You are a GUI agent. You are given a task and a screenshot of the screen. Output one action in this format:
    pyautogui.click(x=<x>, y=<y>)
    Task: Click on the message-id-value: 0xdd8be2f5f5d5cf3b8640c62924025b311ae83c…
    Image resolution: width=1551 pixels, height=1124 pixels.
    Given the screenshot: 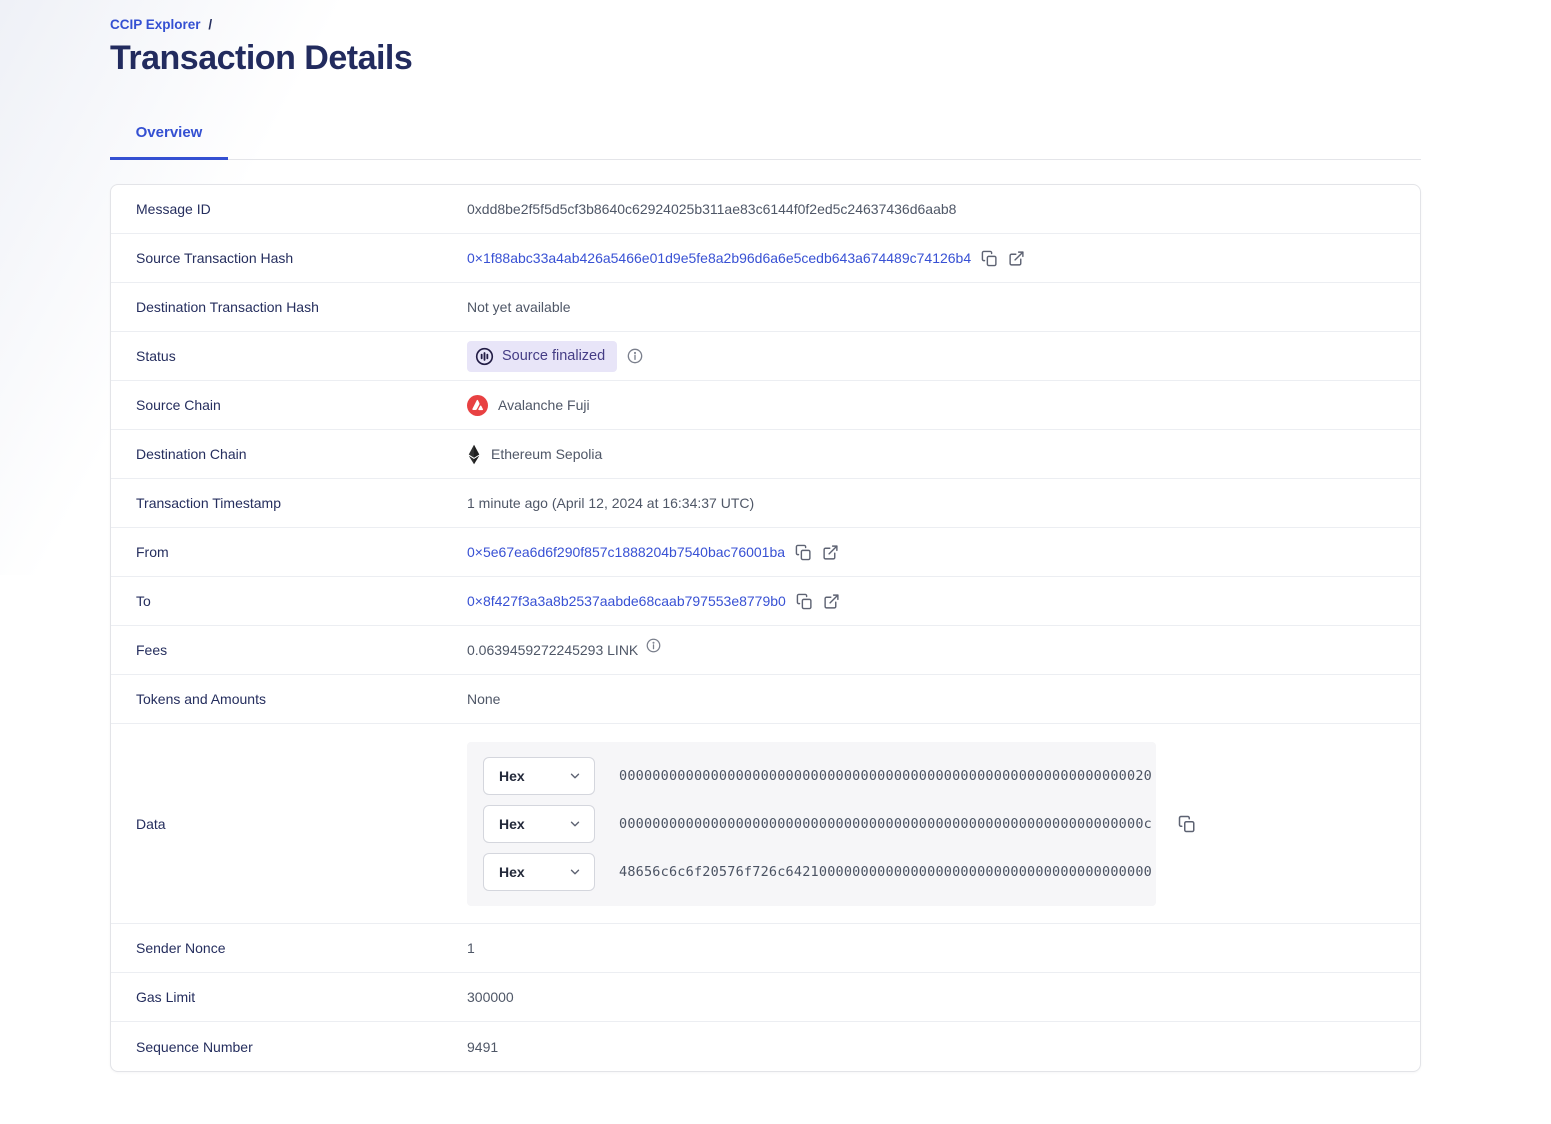 What is the action you would take?
    pyautogui.click(x=712, y=209)
    